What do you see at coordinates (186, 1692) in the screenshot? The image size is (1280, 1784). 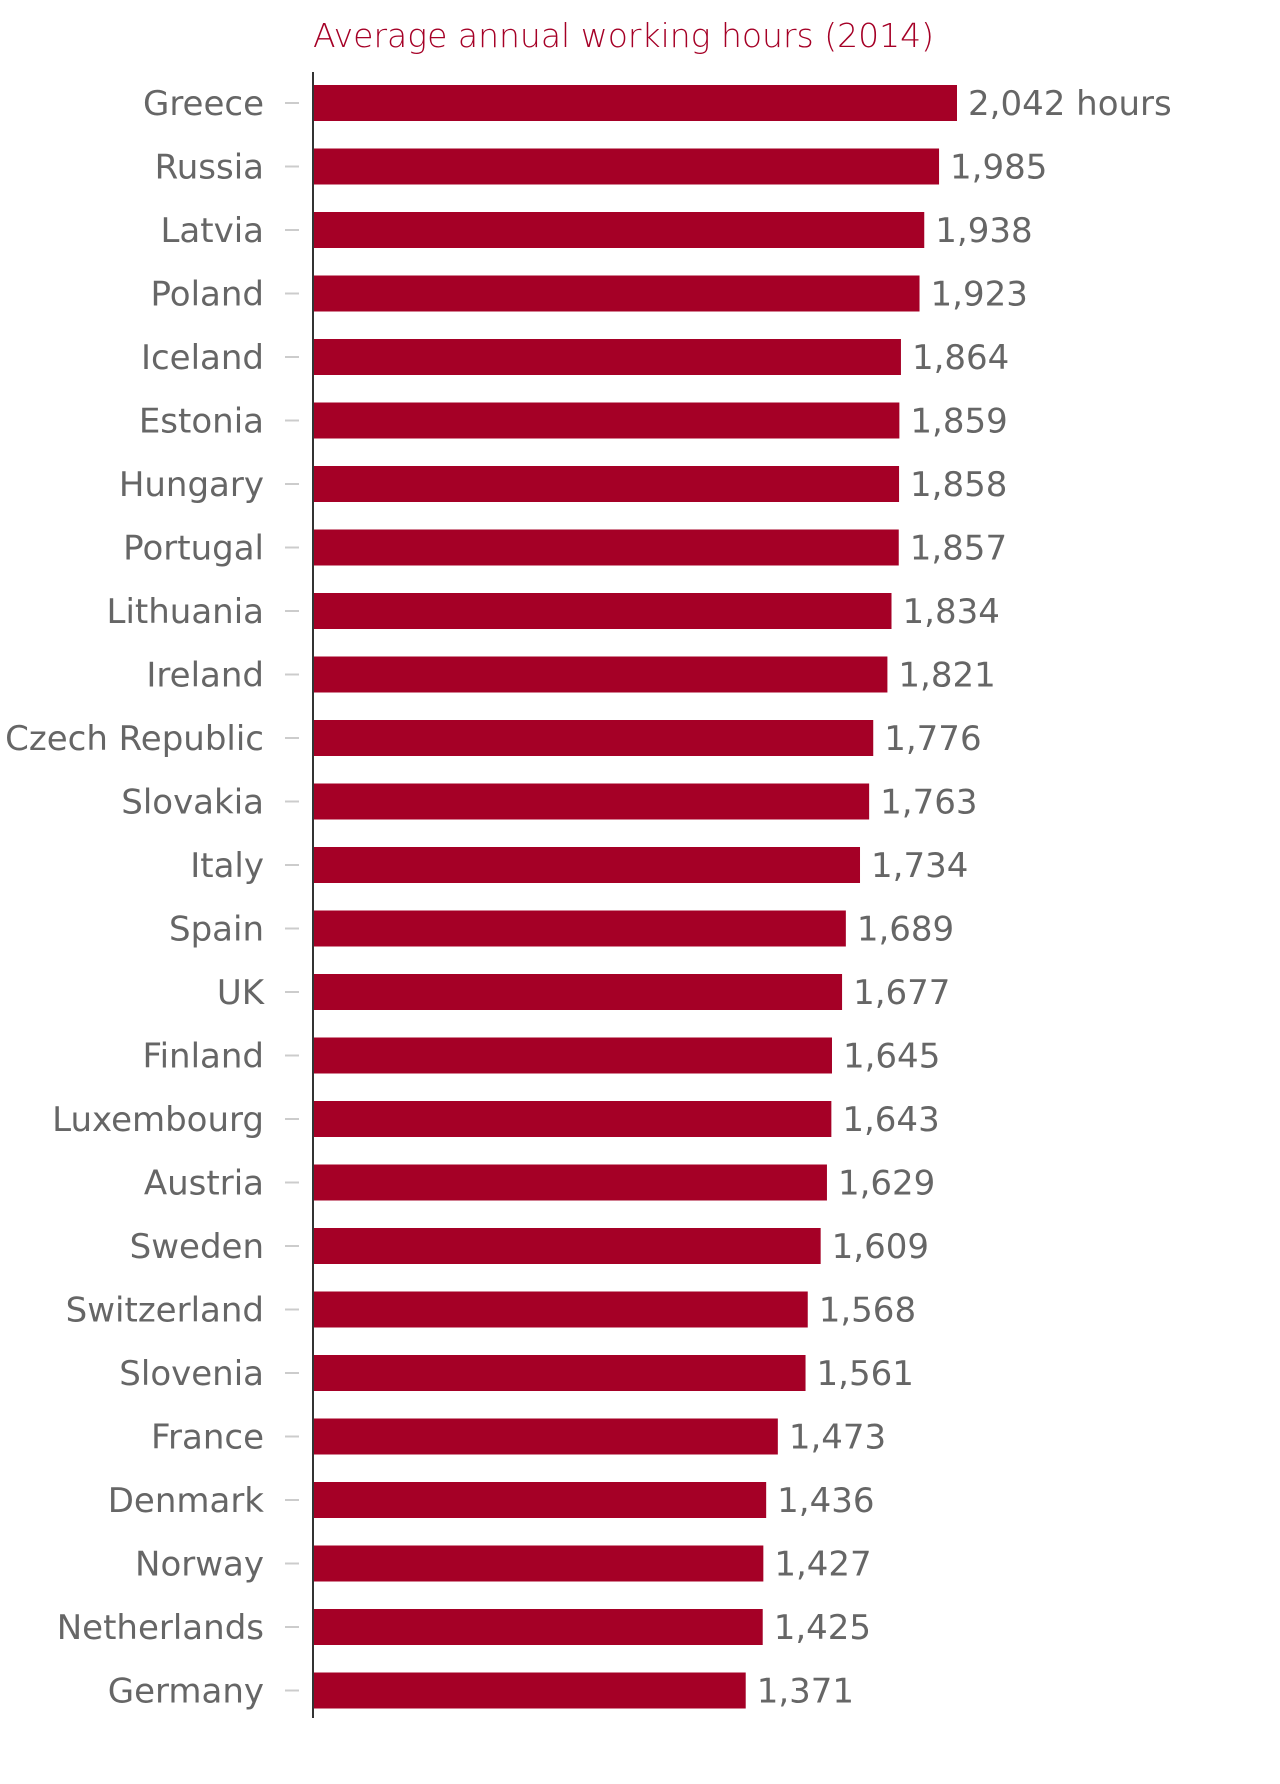 I see `category-label: Germany` at bounding box center [186, 1692].